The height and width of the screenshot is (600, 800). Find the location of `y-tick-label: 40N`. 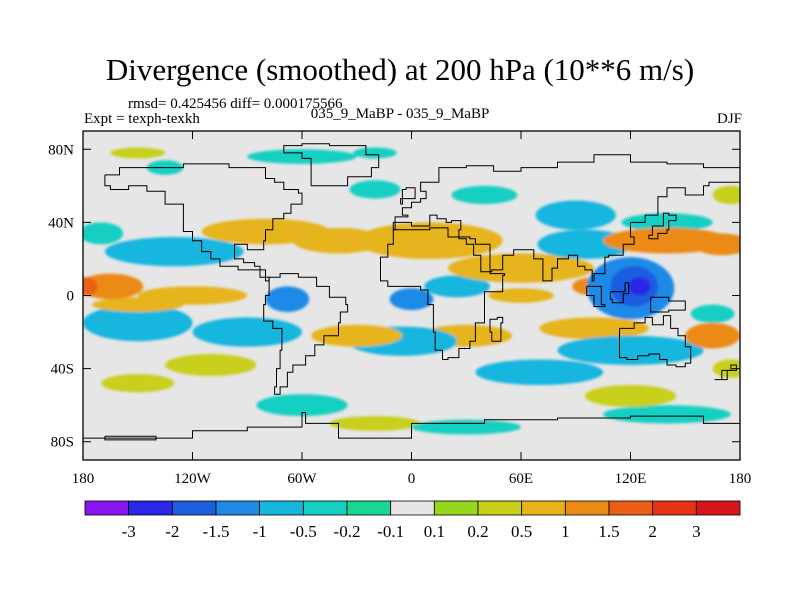

y-tick-label: 40N is located at coordinates (61, 223).